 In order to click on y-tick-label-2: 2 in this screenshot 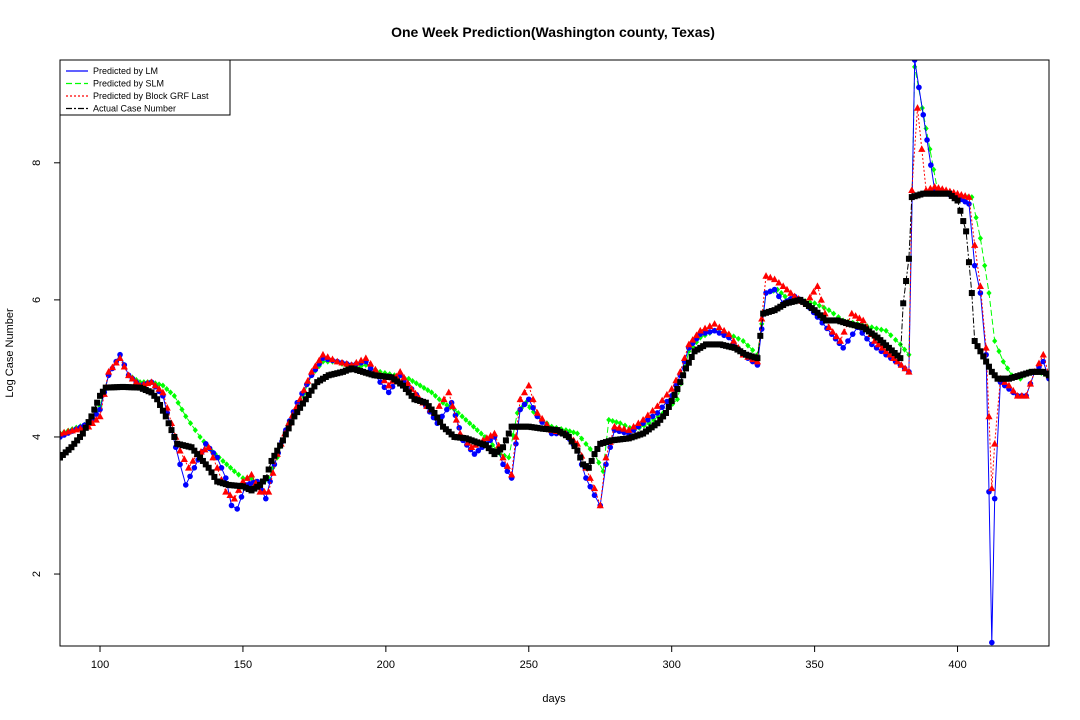, I will do `click(37, 574)`.